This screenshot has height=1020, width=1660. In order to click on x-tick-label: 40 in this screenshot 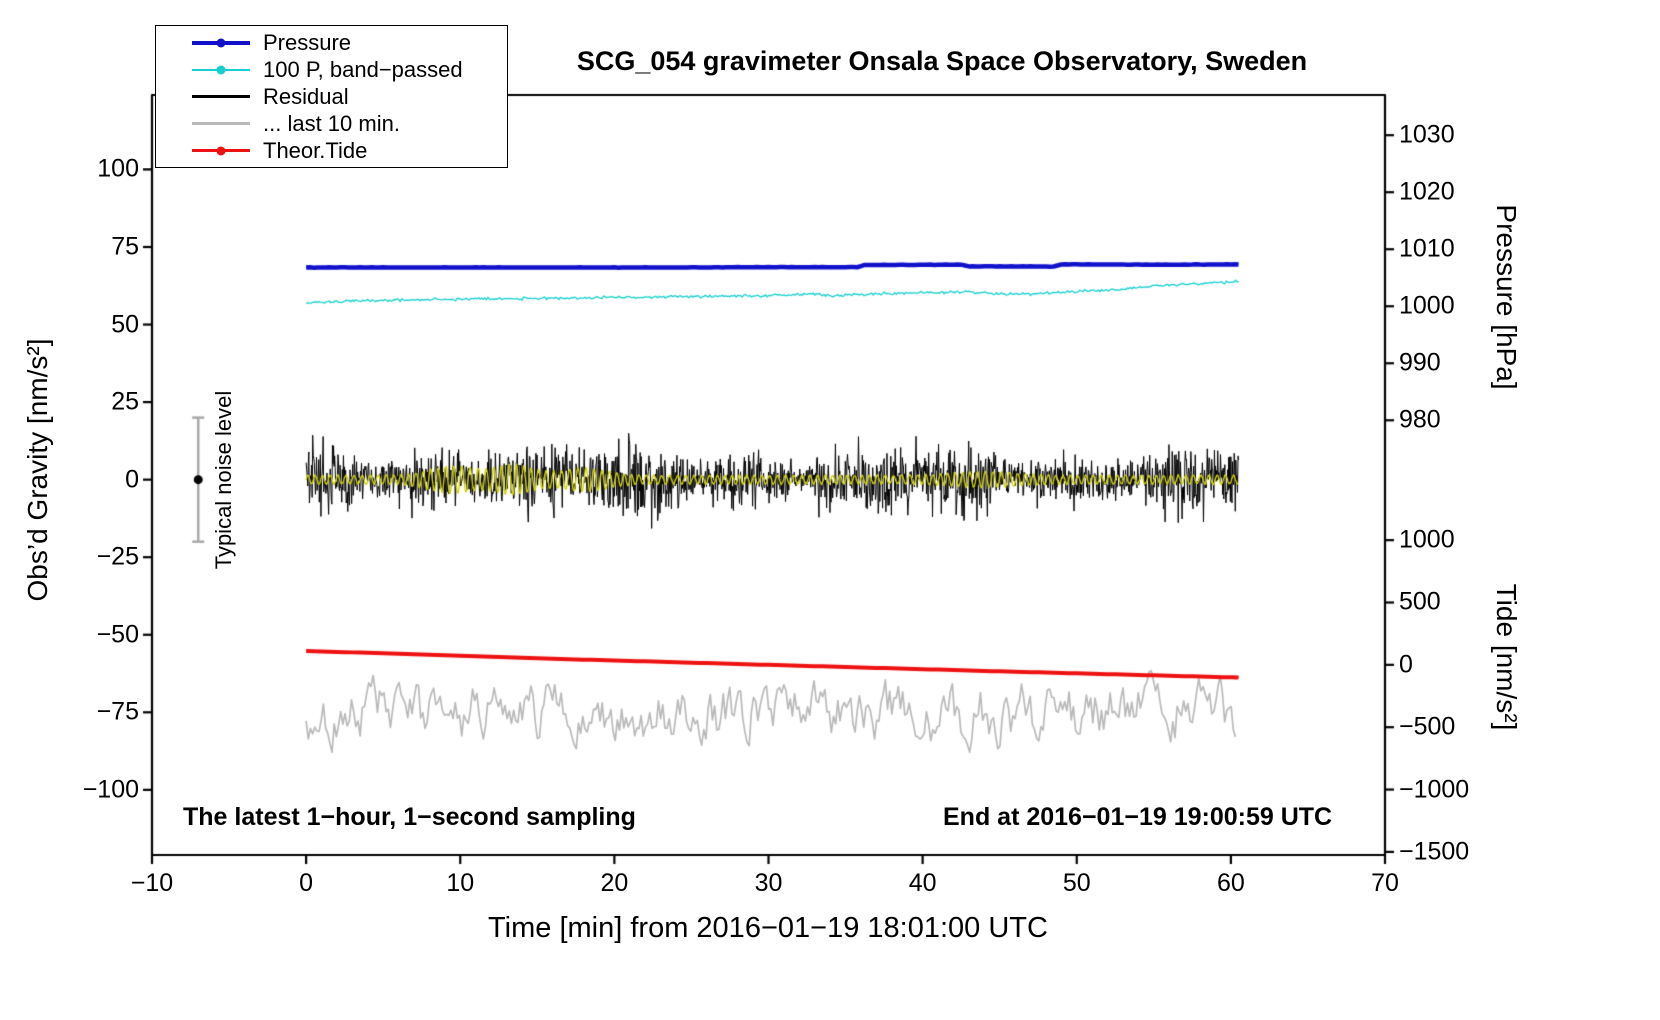, I will do `click(922, 883)`.